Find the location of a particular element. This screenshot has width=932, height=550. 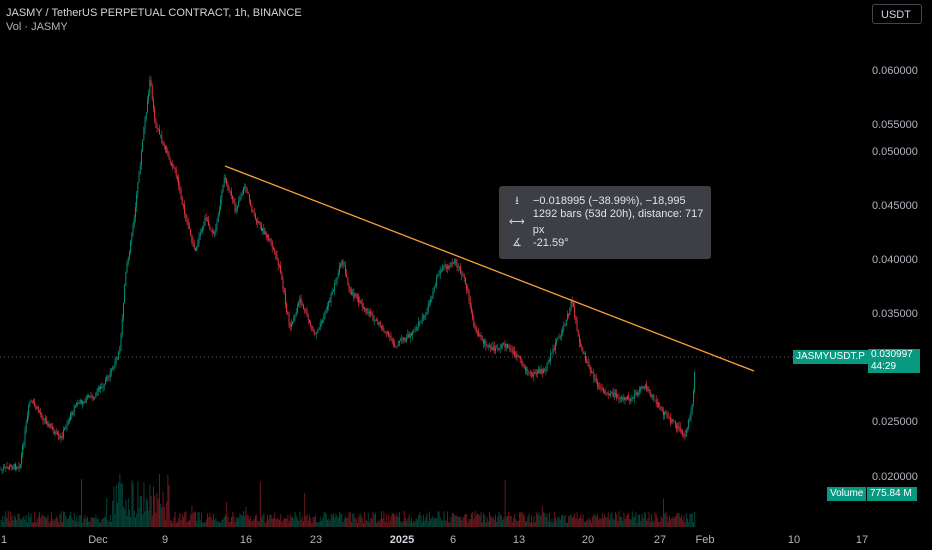

volume-indicator-label: Vol · JASMY is located at coordinates (37, 27).